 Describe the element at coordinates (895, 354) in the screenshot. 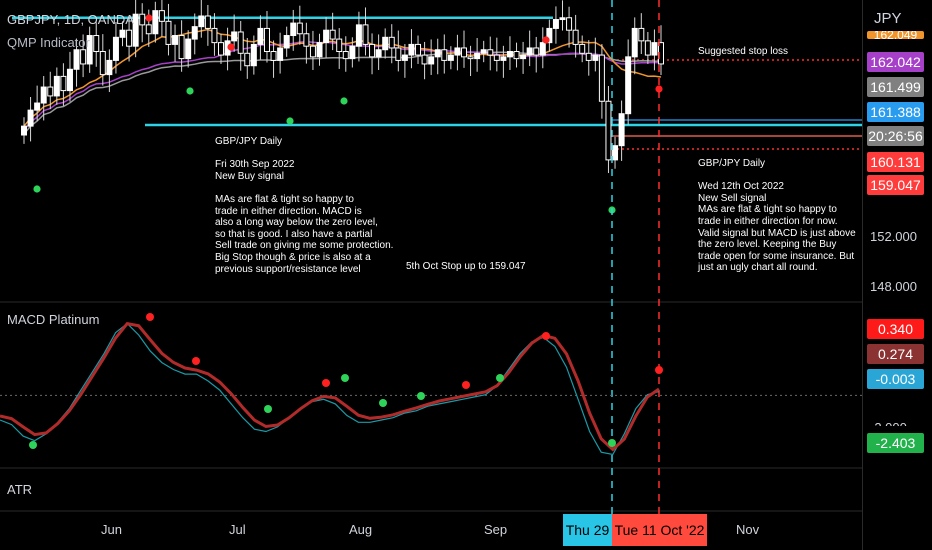

I see `macd-tag-signal: 0.274` at that location.